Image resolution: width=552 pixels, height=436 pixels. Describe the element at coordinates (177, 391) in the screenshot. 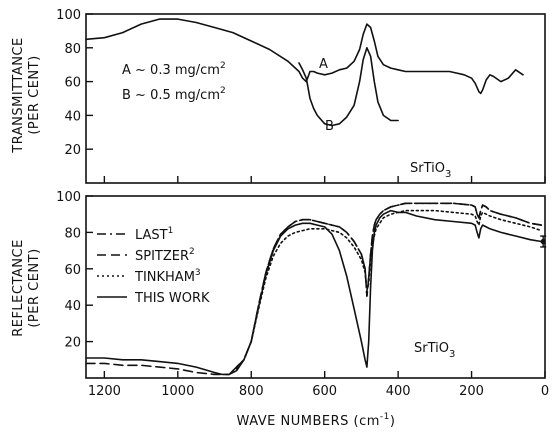

I see `x-tick-label-1000: 1000` at that location.